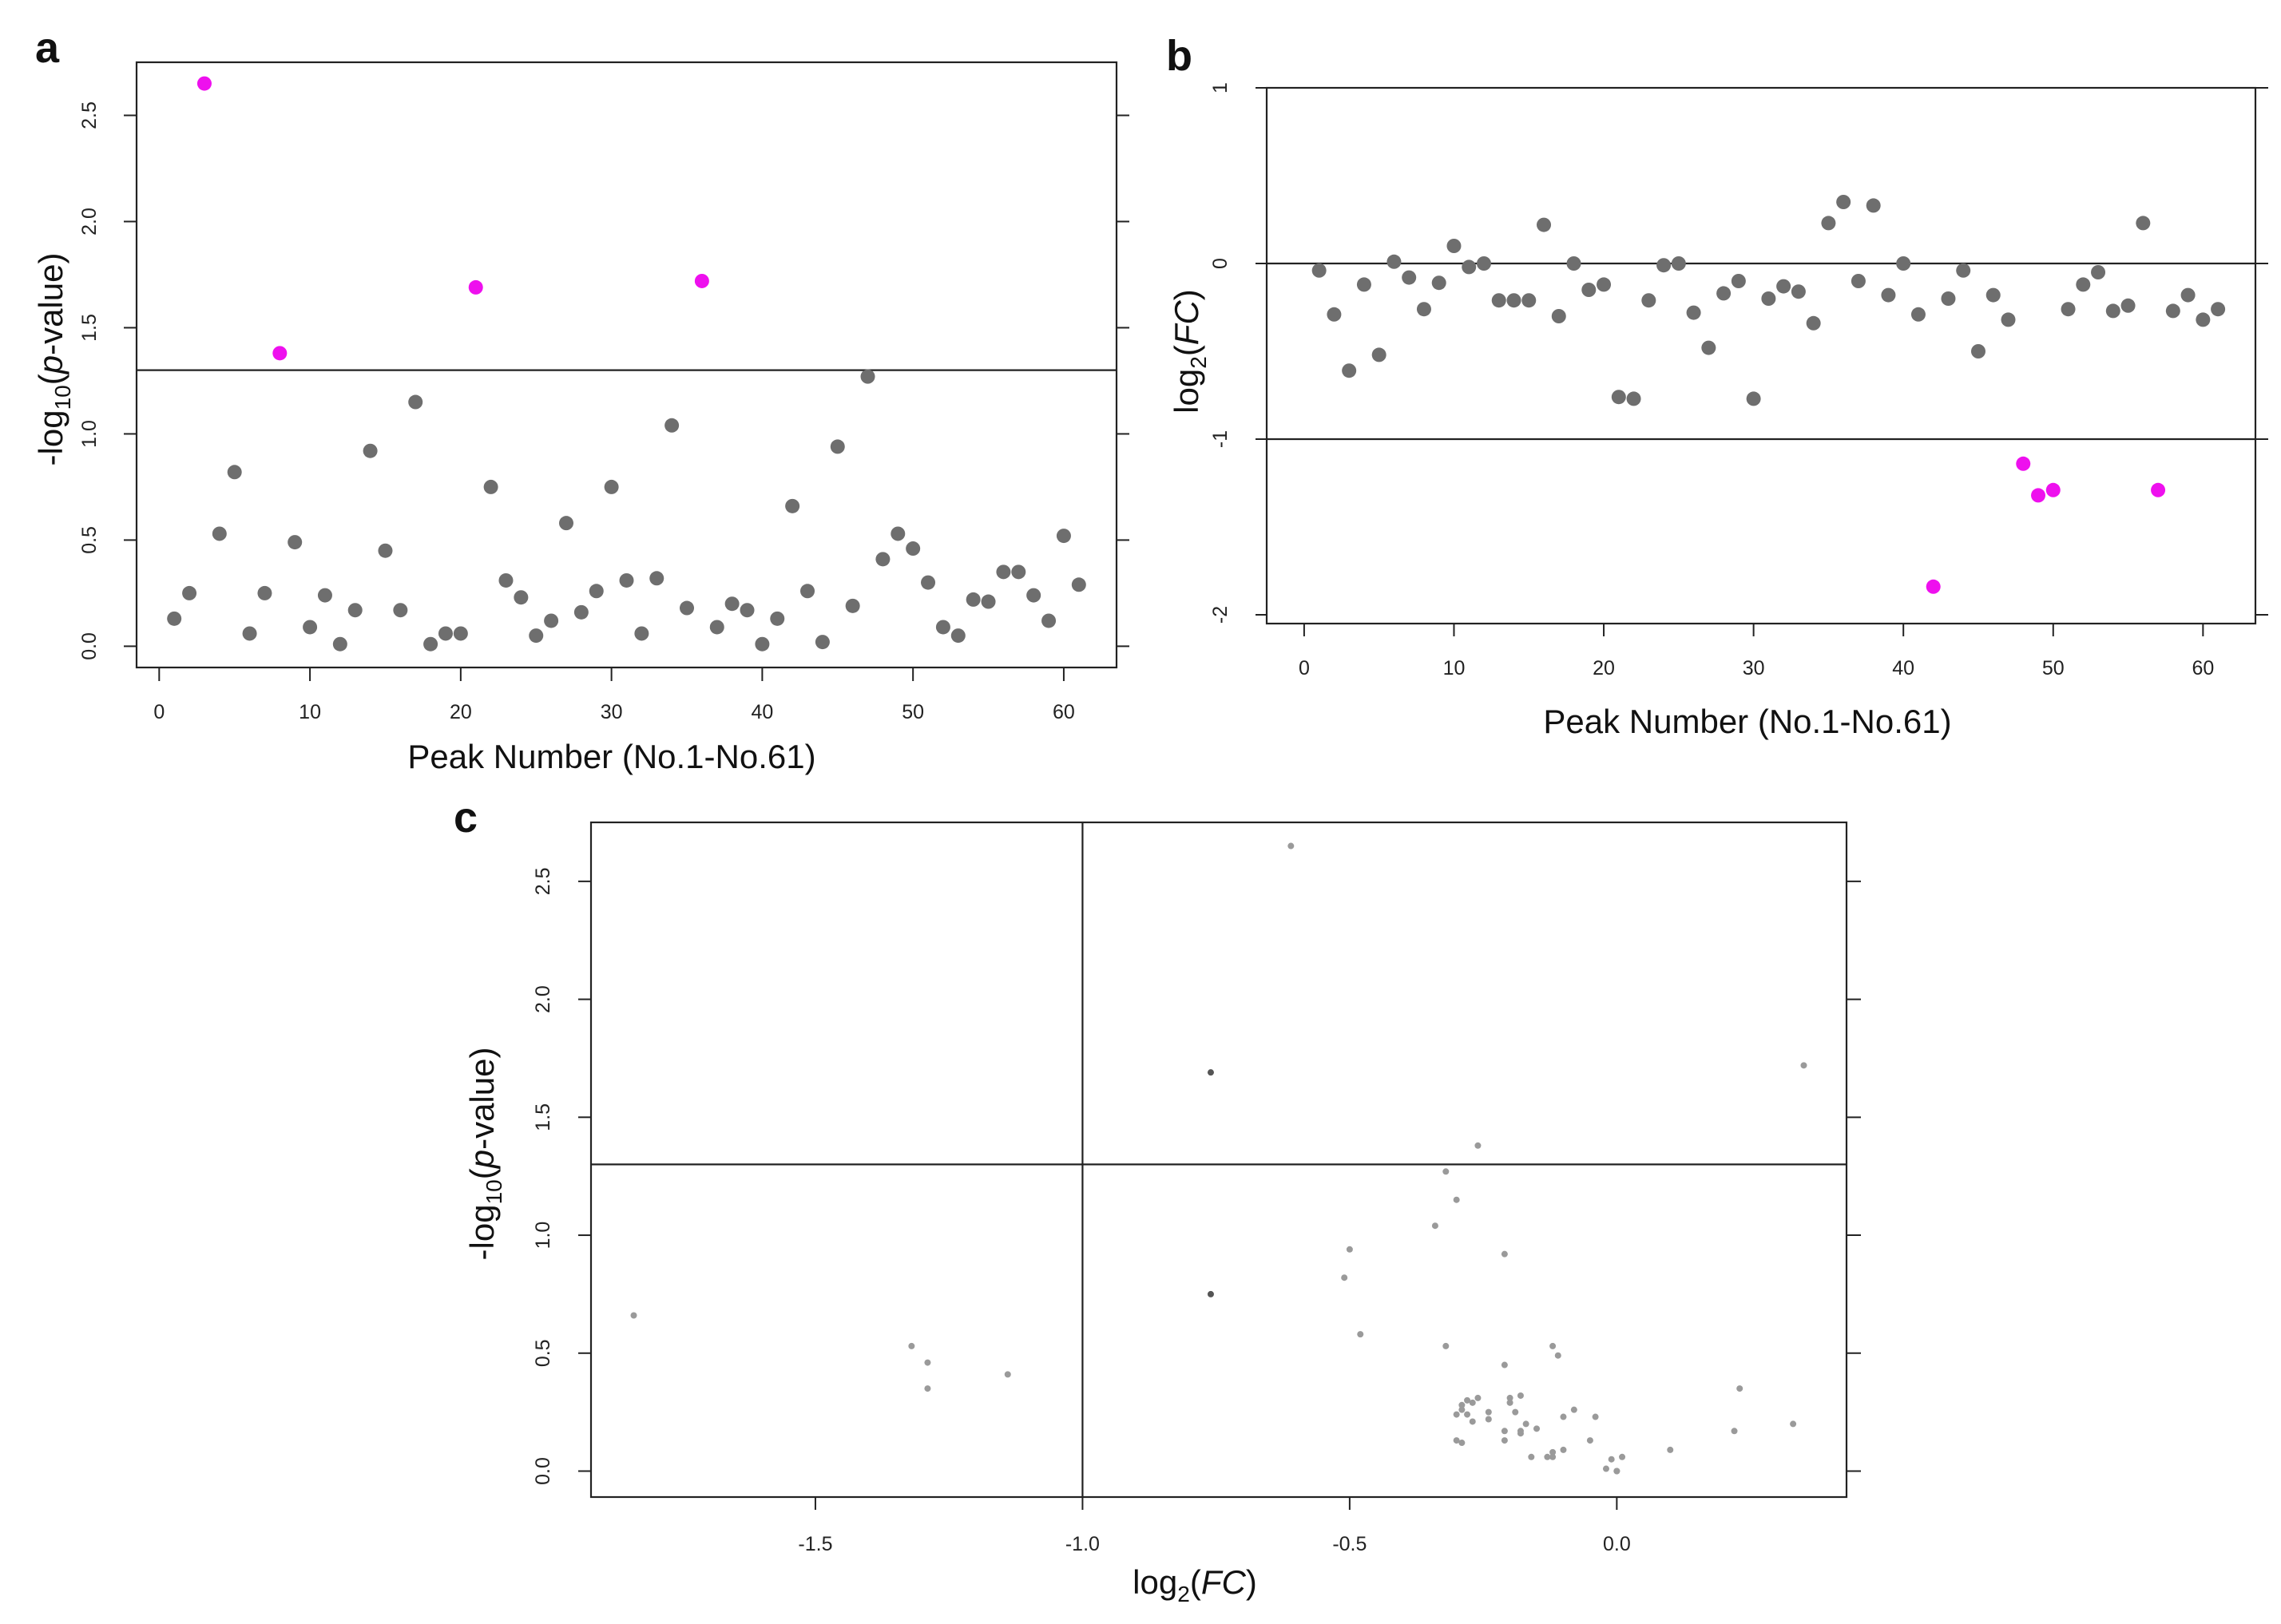 The height and width of the screenshot is (1624, 2281). I want to click on panel-a-y-axis-title: -log10(p-value), so click(54, 359).